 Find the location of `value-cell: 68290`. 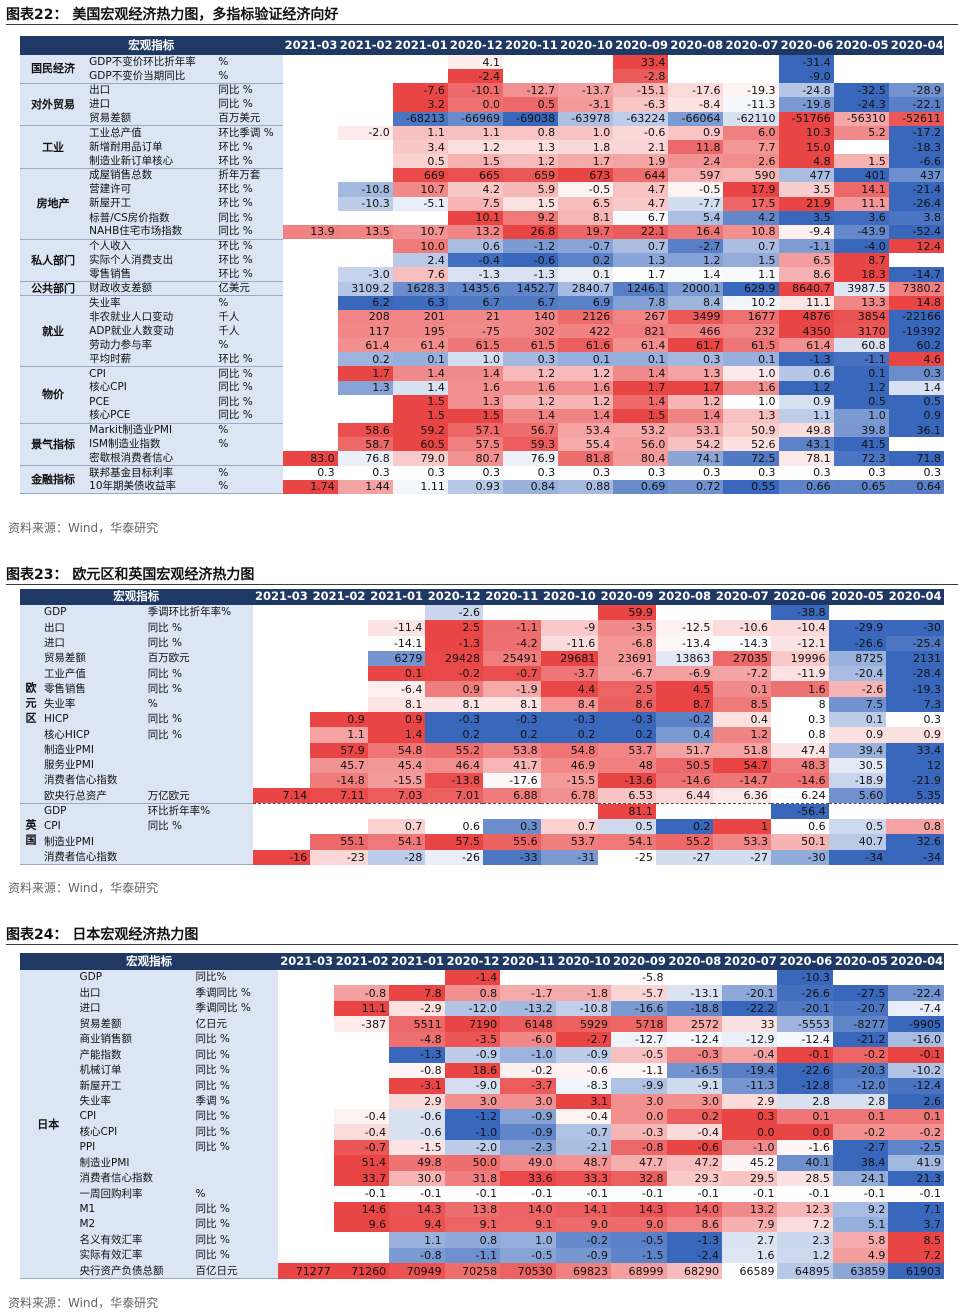

value-cell: 68290 is located at coordinates (694, 1271).